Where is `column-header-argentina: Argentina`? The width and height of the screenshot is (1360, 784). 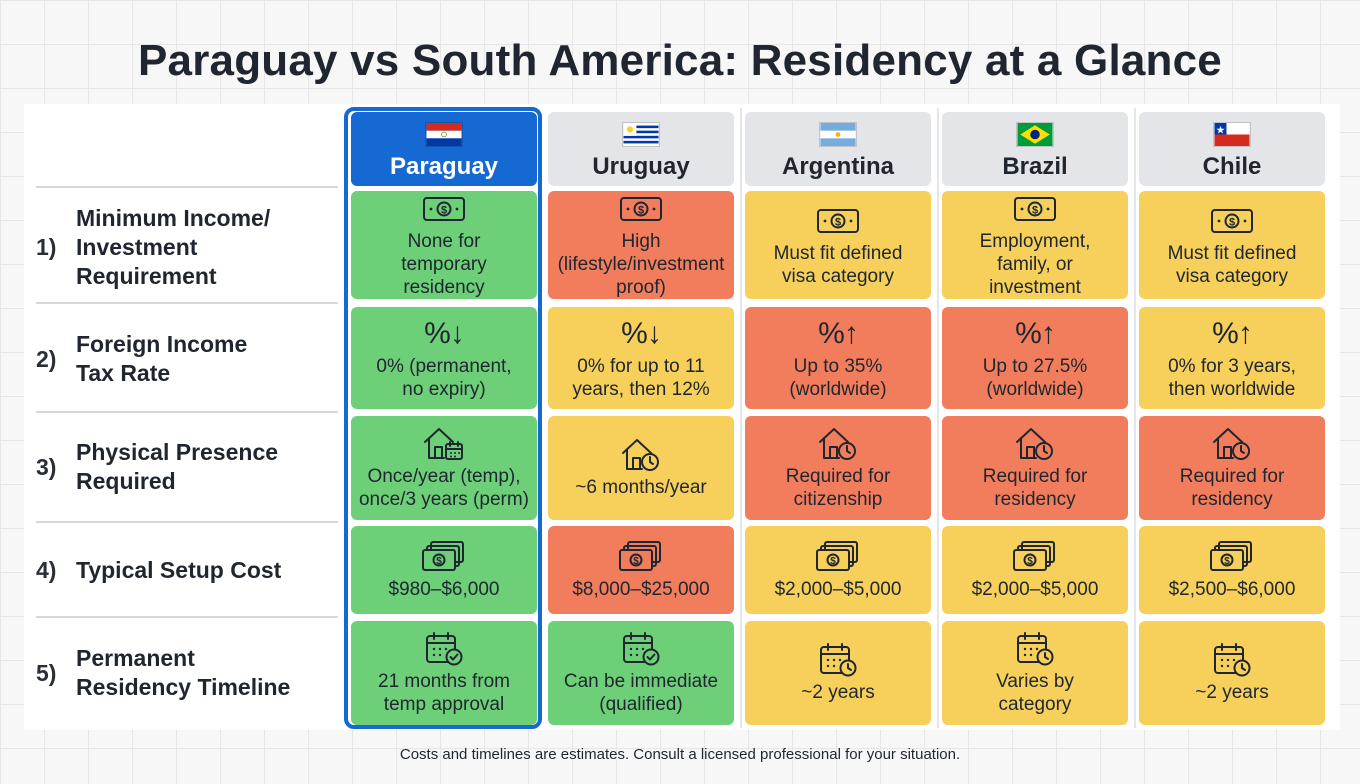 column-header-argentina: Argentina is located at coordinates (838, 149).